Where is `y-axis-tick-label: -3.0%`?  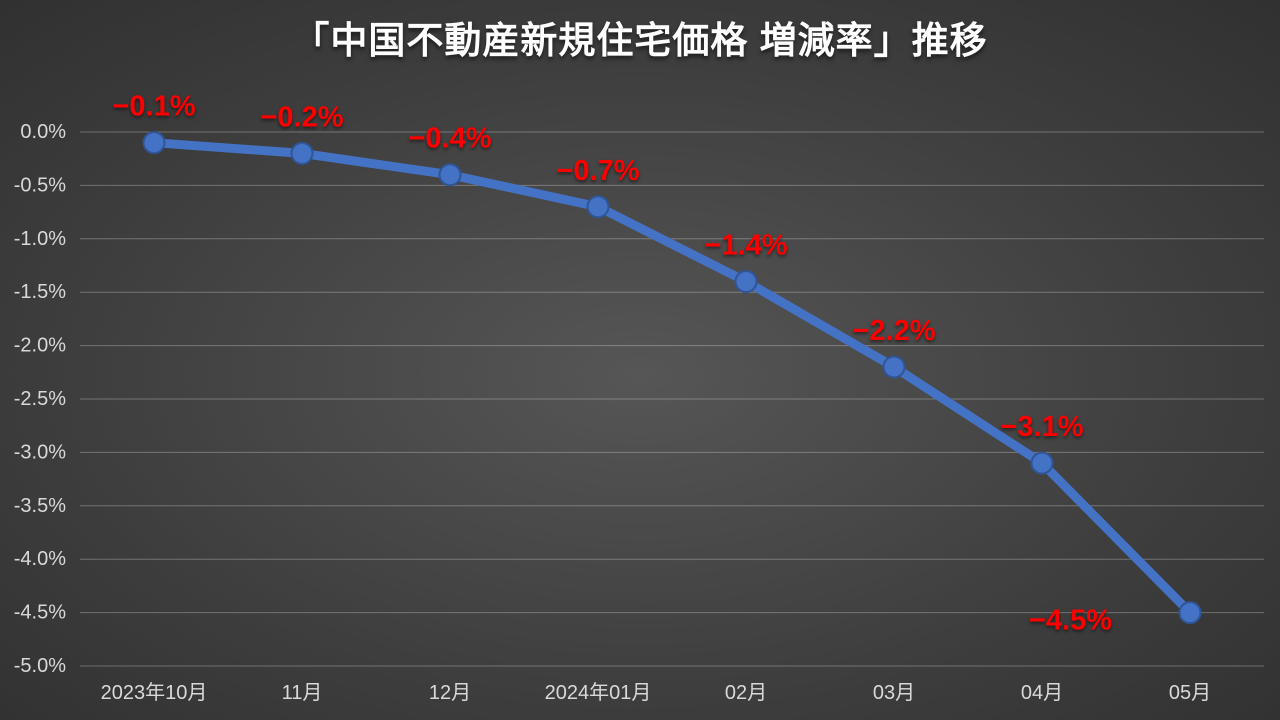 y-axis-tick-label: -3.0% is located at coordinates (40, 452).